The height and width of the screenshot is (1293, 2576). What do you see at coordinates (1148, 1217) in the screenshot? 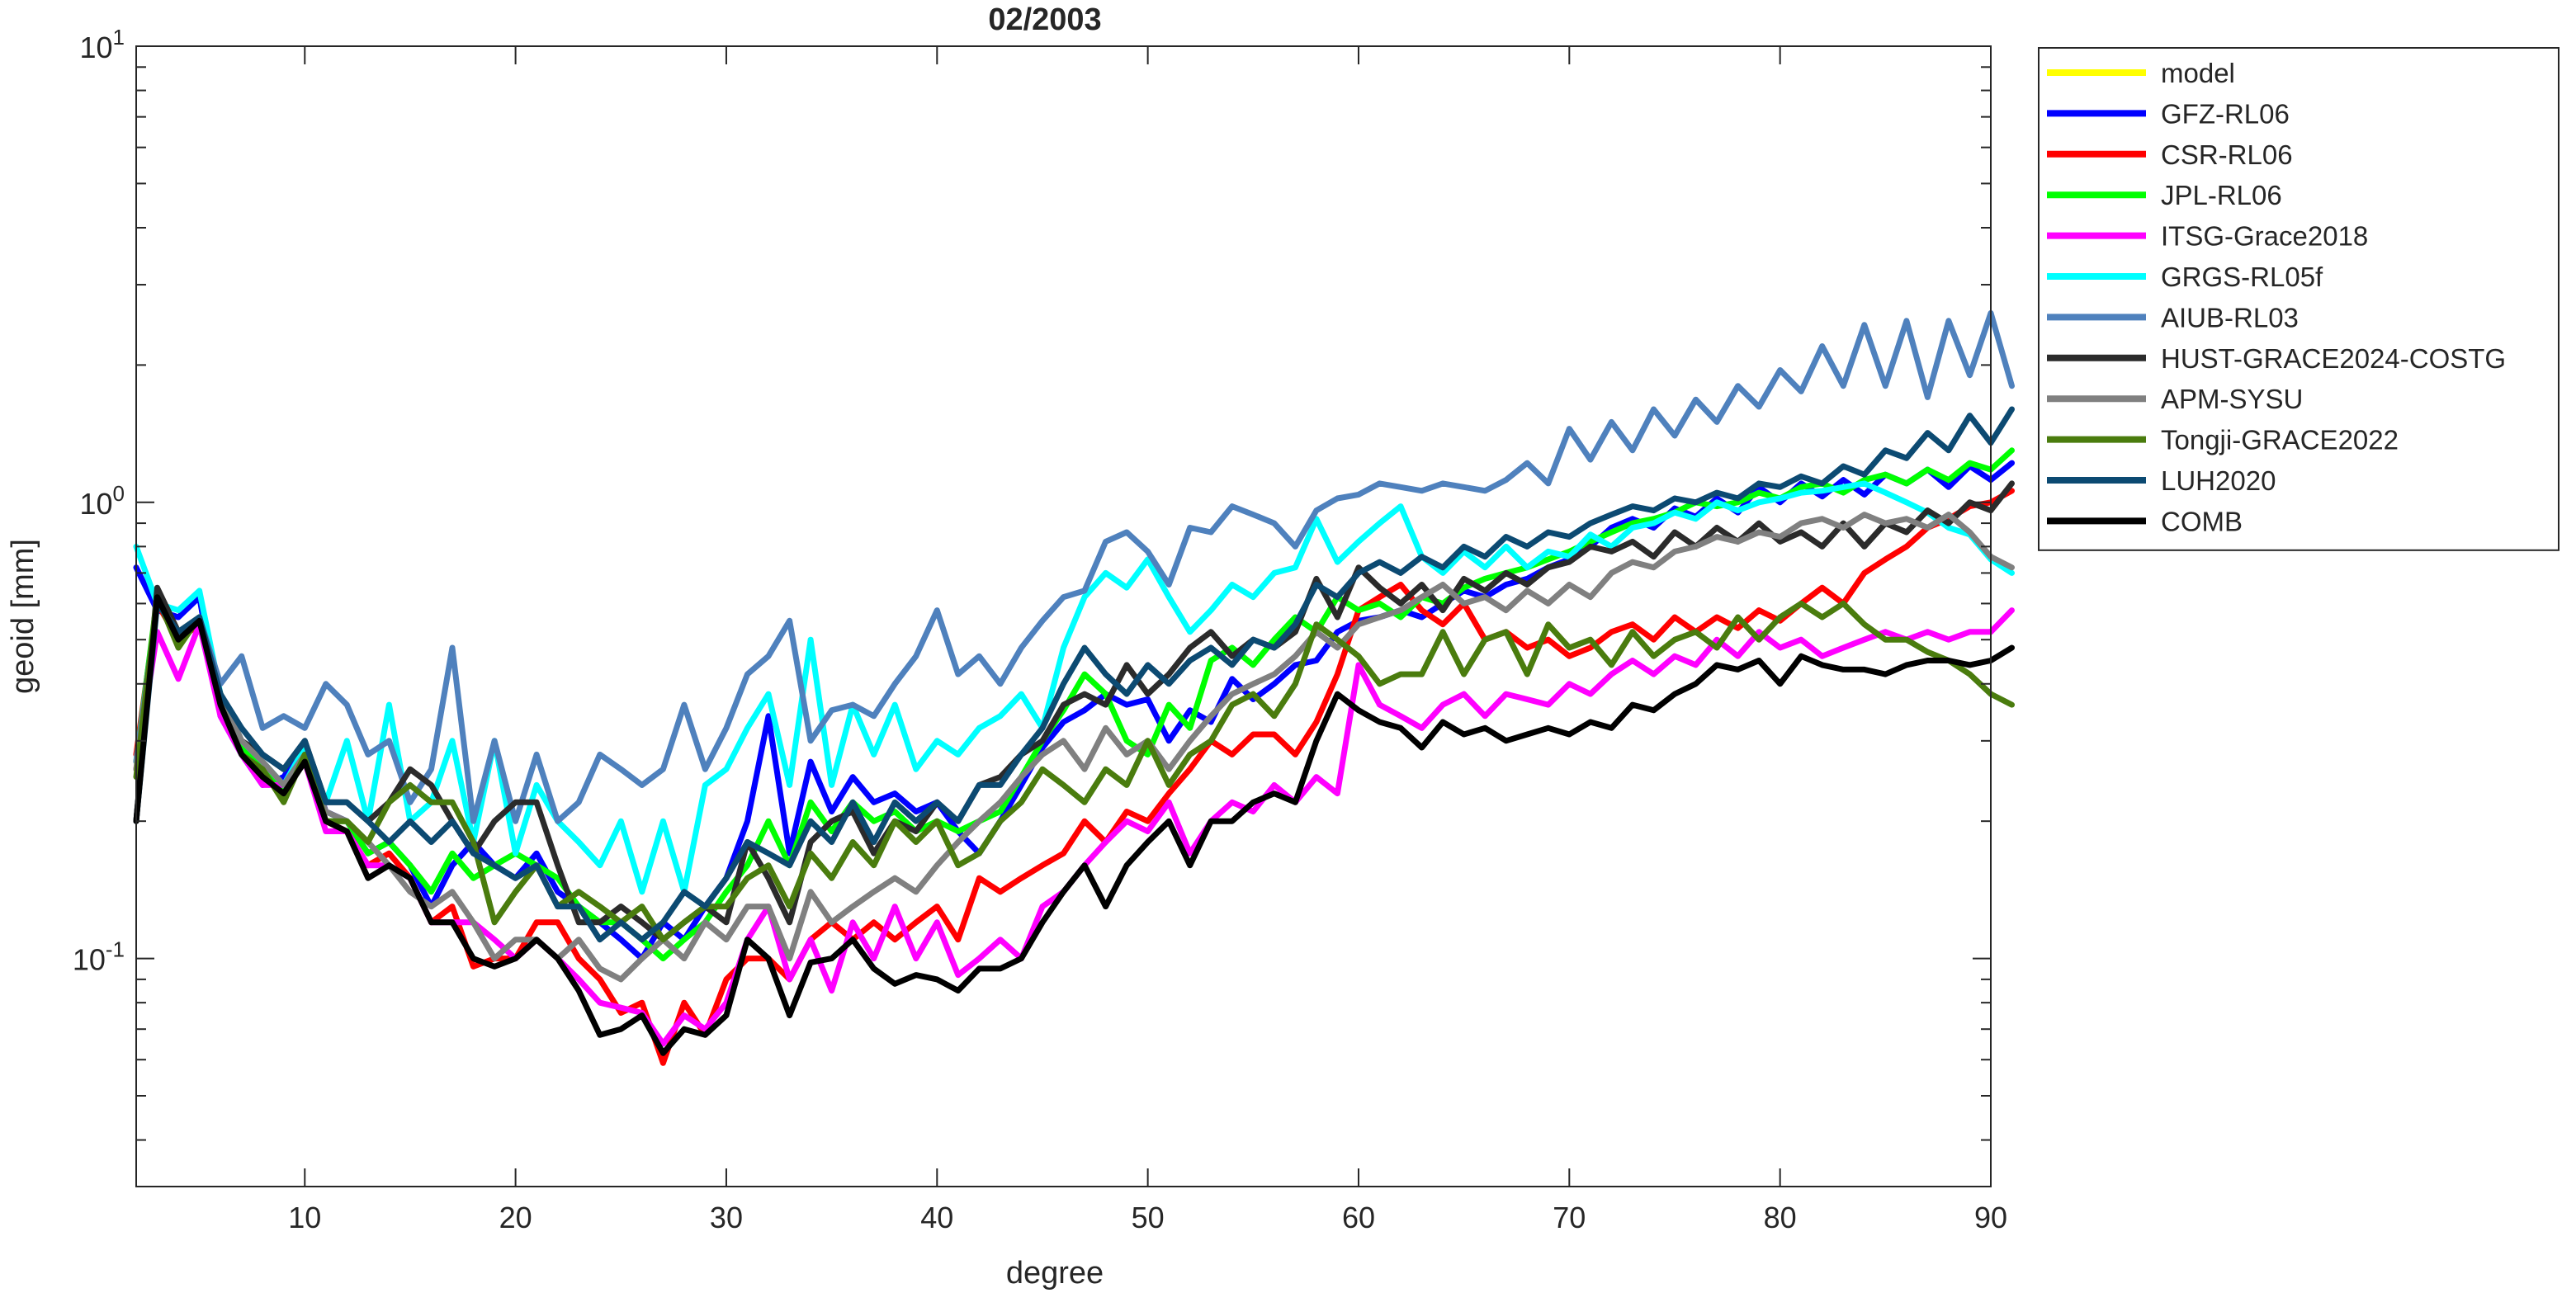
I see `x-tick-label: 50` at bounding box center [1148, 1217].